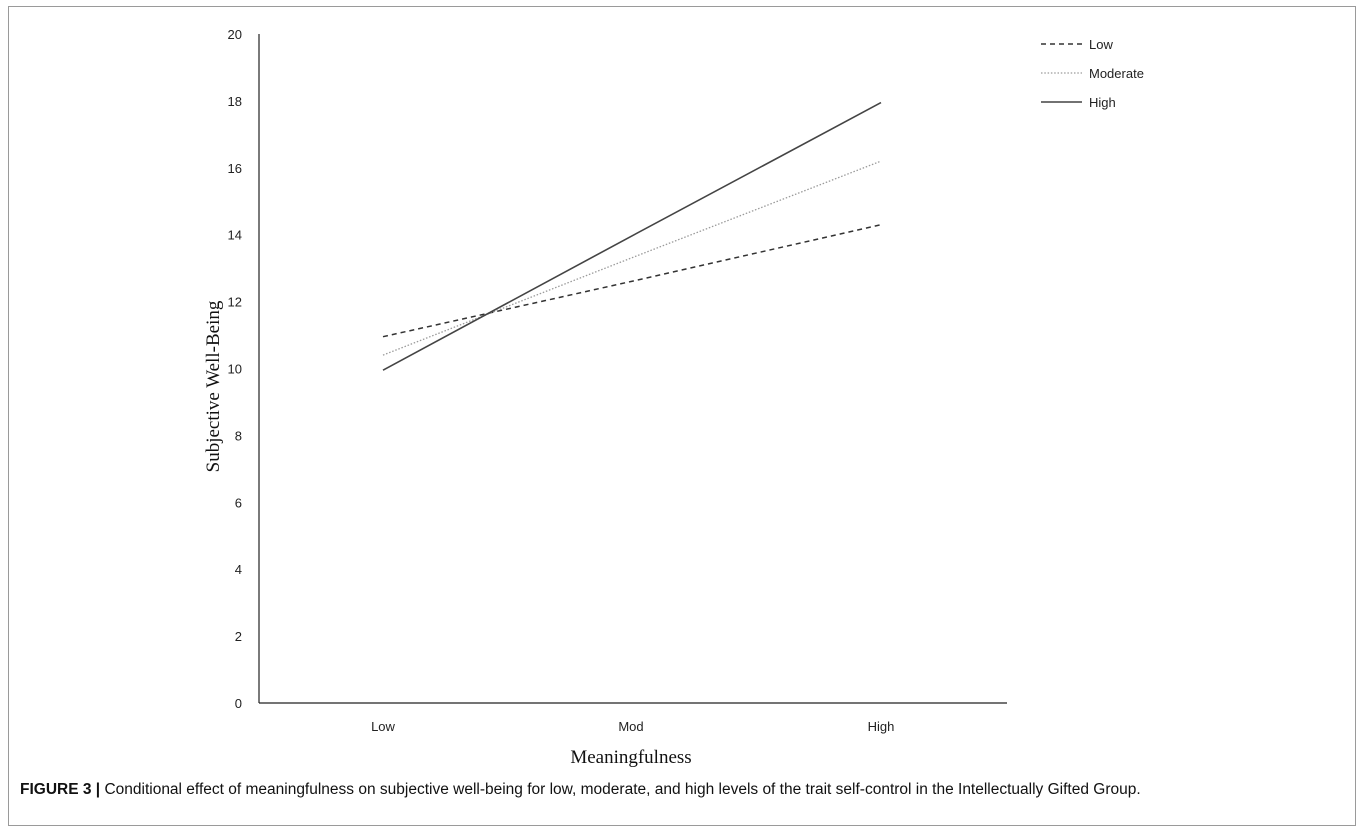 This screenshot has height=833, width=1358. What do you see at coordinates (1101, 44) in the screenshot?
I see `legend-label-low: Low` at bounding box center [1101, 44].